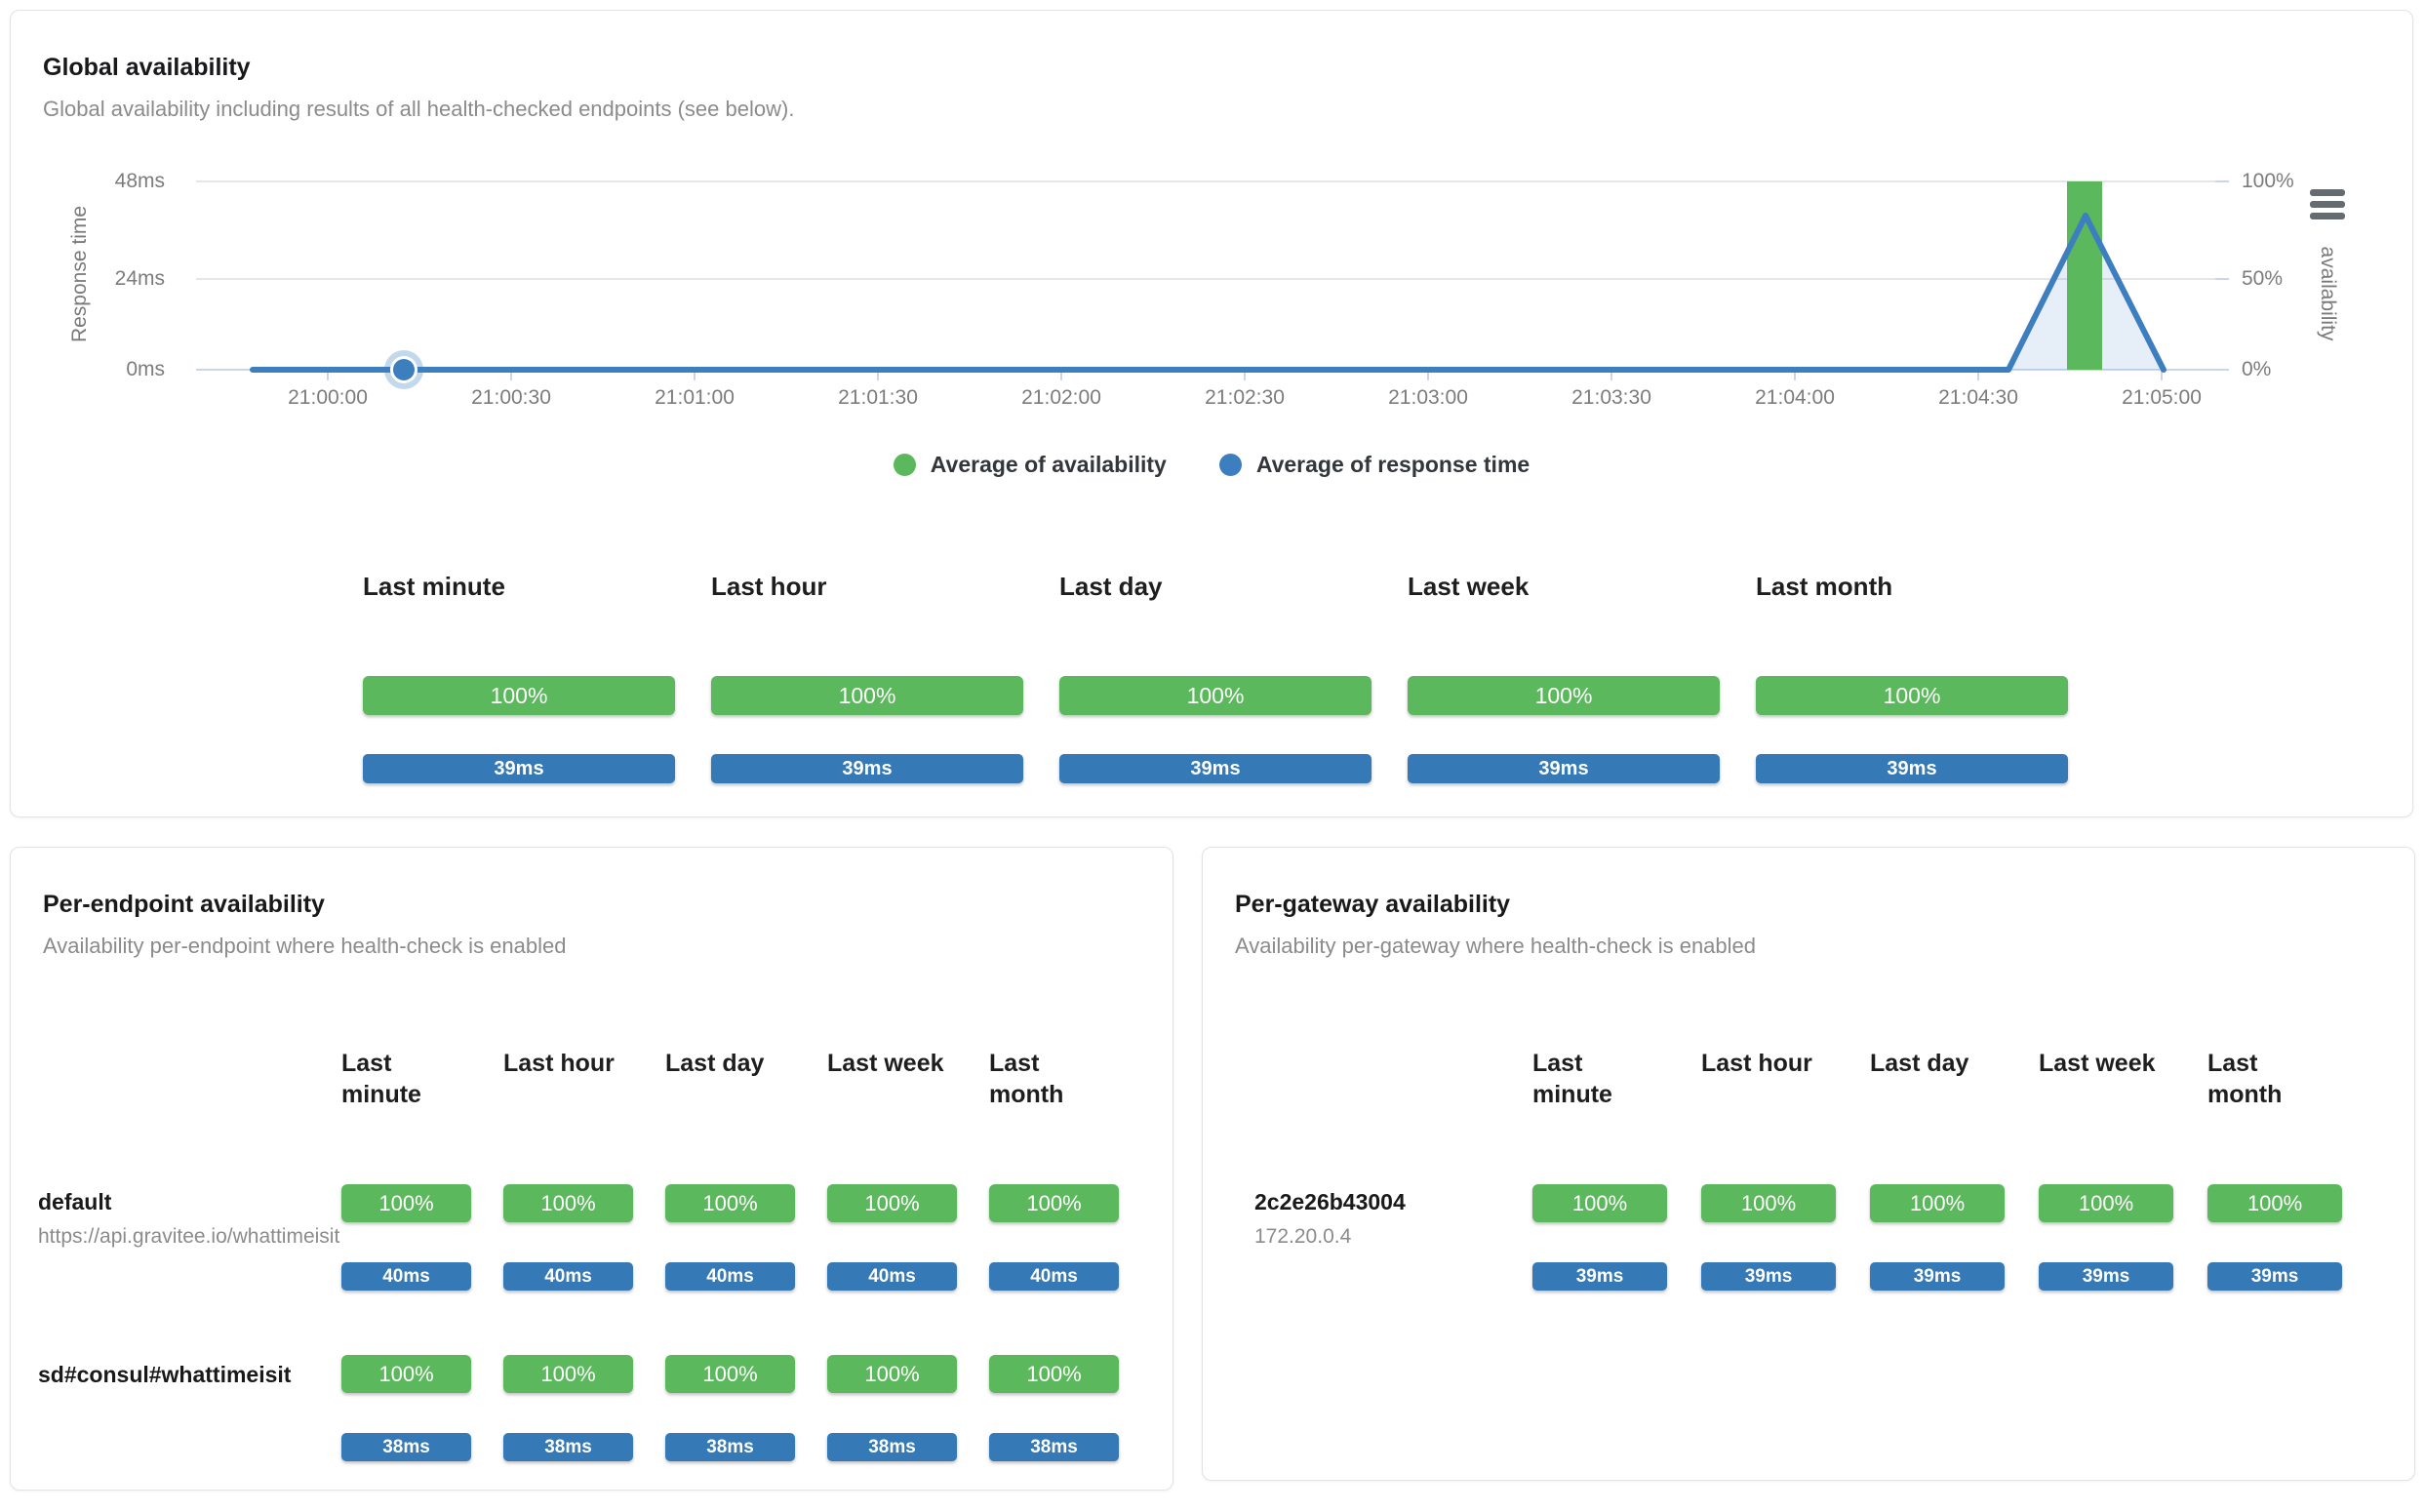 Image resolution: width=2425 pixels, height=1512 pixels. What do you see at coordinates (147, 67) in the screenshot?
I see `card-title: Global availability` at bounding box center [147, 67].